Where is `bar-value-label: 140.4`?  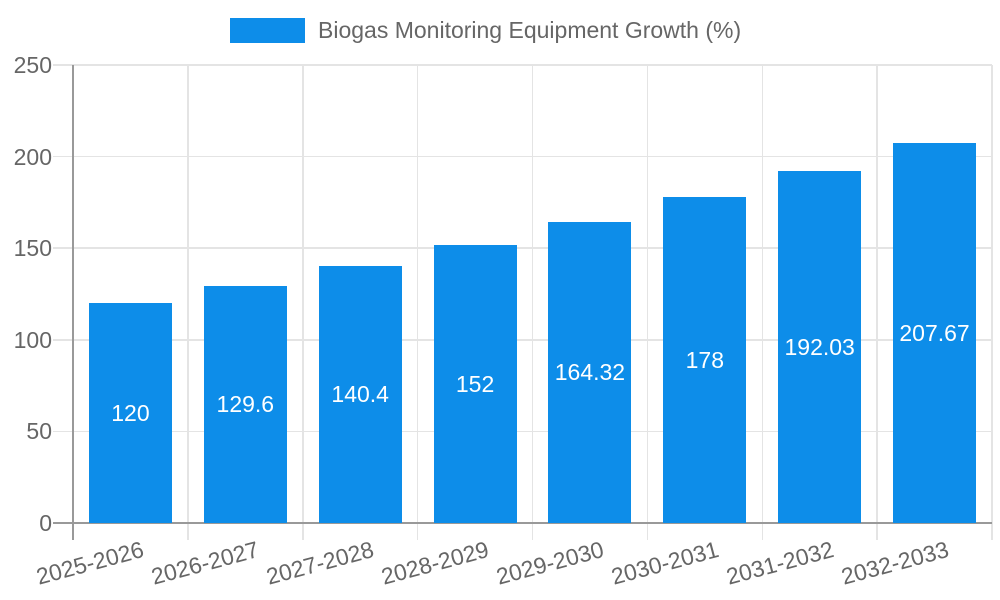
bar-value-label: 140.4 is located at coordinates (360, 394).